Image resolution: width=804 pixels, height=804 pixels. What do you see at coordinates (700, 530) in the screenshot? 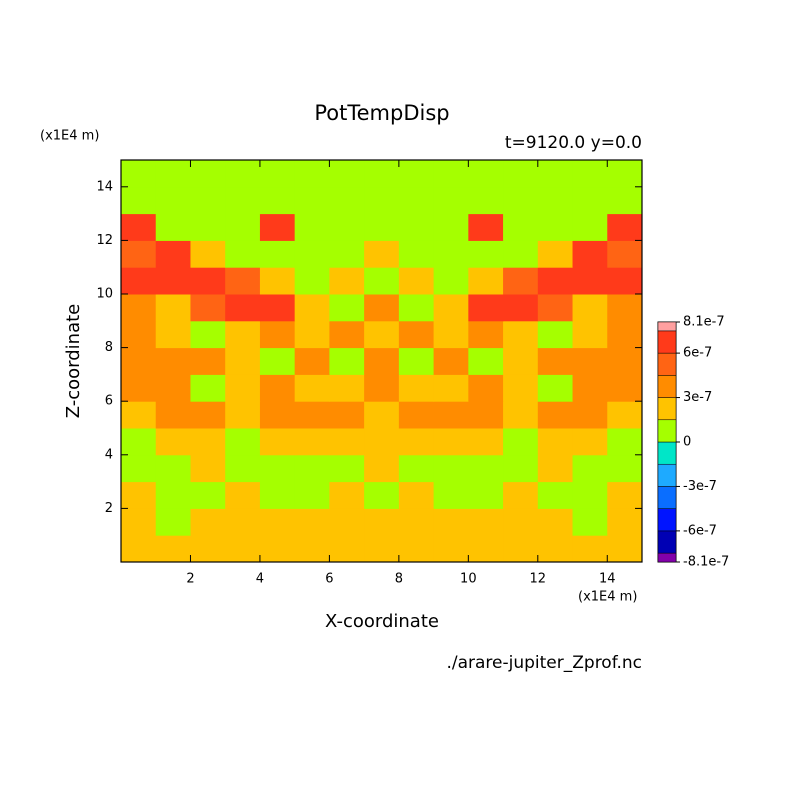
I see `colorbar-tick-label: -6e-7` at bounding box center [700, 530].